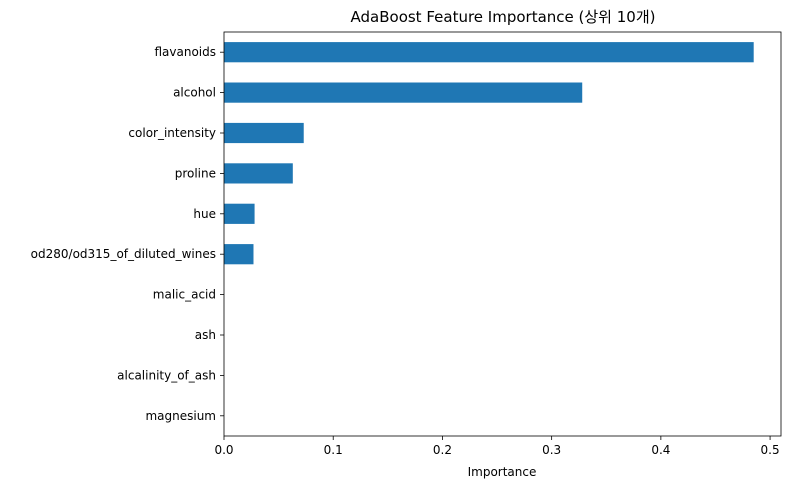  What do you see at coordinates (551, 450) in the screenshot?
I see `x-tick-label: 0.3` at bounding box center [551, 450].